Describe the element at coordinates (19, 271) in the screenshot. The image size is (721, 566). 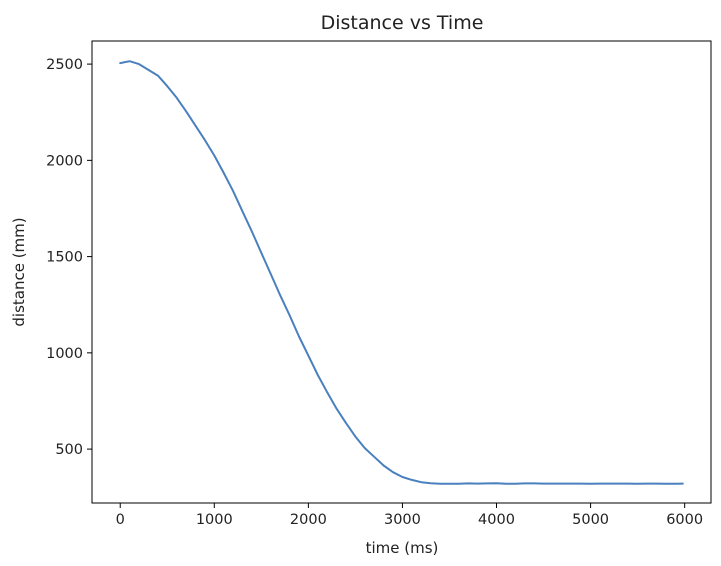
I see `y-axis-label: distance (mm)` at that location.